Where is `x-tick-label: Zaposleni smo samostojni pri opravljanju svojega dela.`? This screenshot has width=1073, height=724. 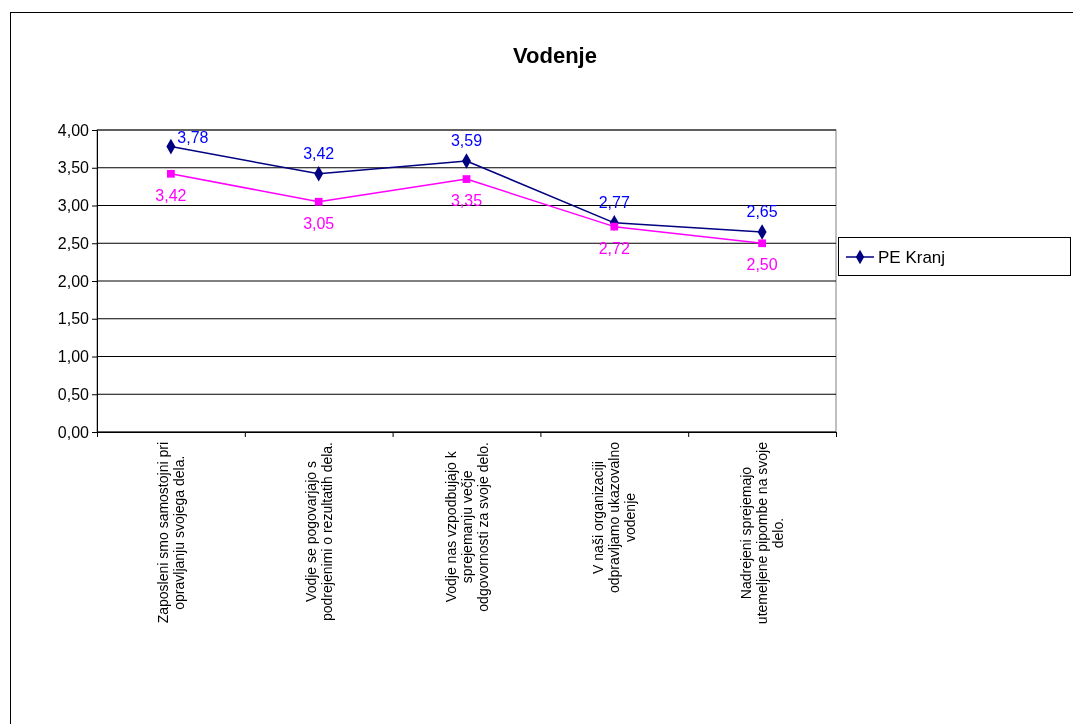
x-tick-label: Zaposleni smo samostojni pri opravljanju svojega dela. is located at coordinates (170, 533).